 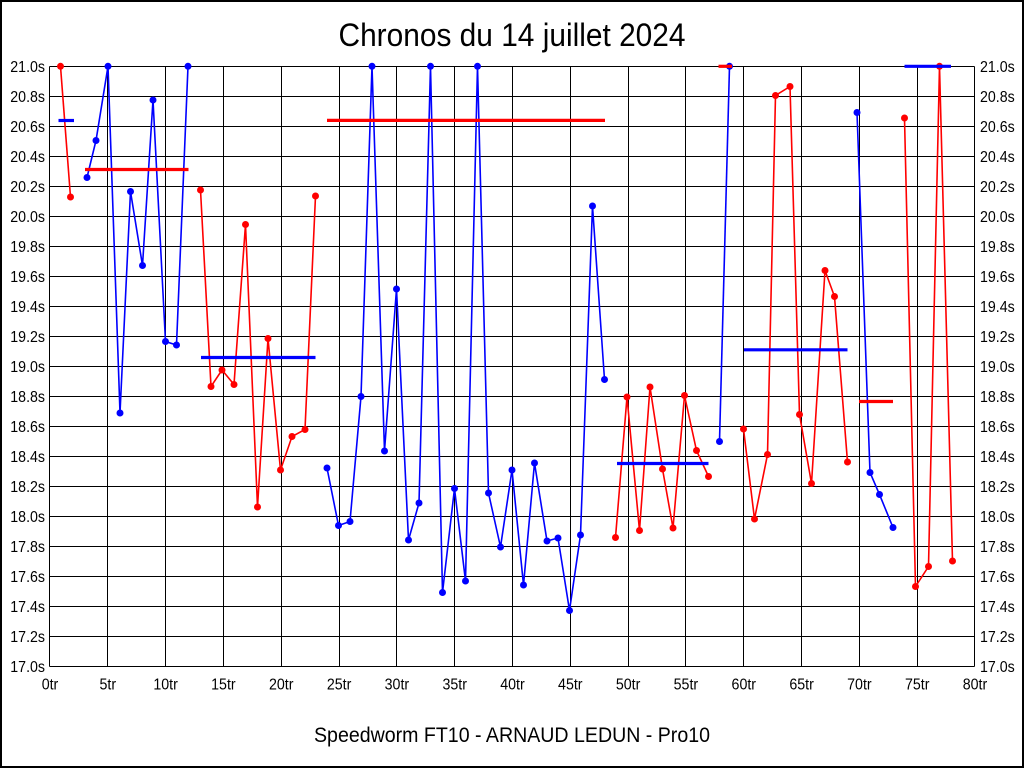 What do you see at coordinates (570, 685) in the screenshot?
I see `svg-text: 45tr` at bounding box center [570, 685].